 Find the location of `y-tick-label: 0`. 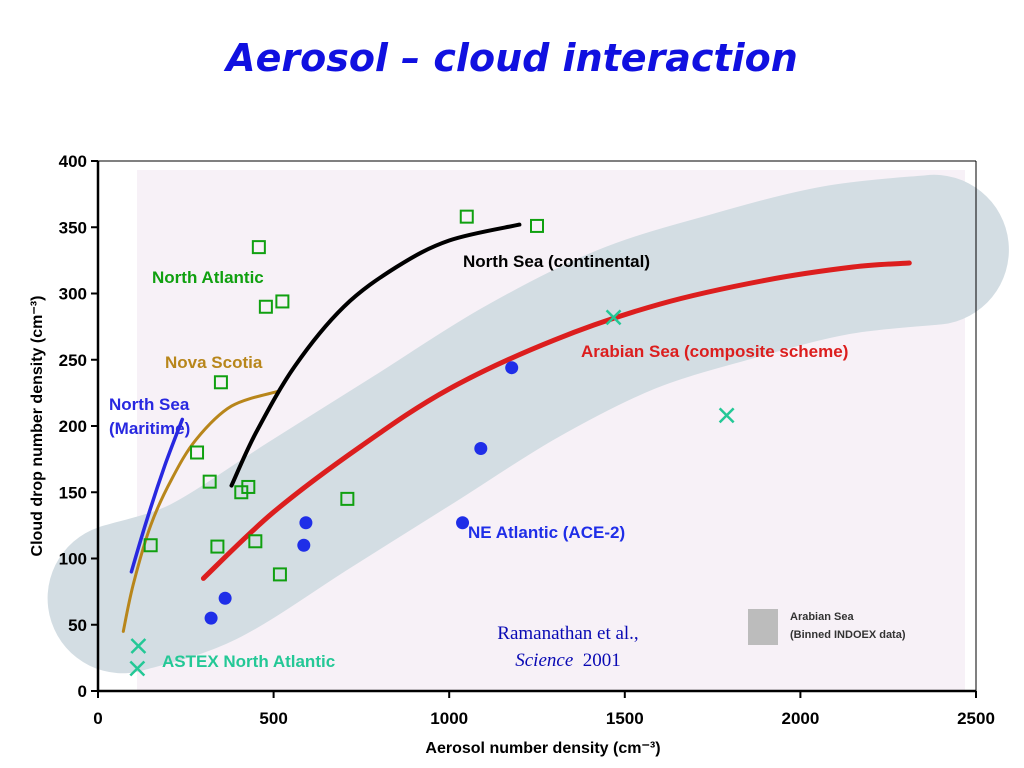

y-tick-label: 0 is located at coordinates (82, 691).